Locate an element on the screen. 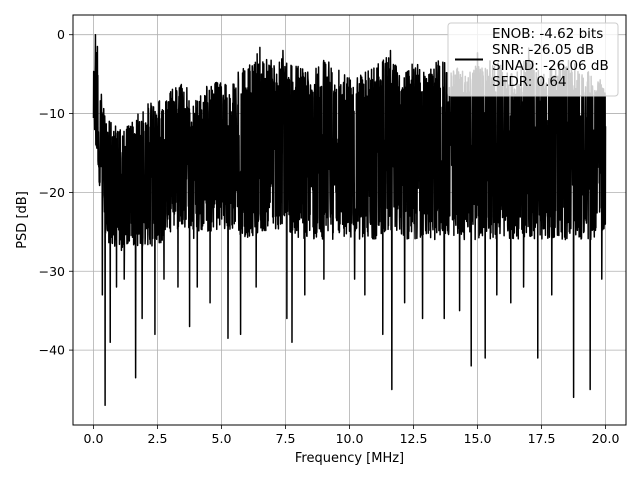  y-tick-label: −30 is located at coordinates (52, 271).